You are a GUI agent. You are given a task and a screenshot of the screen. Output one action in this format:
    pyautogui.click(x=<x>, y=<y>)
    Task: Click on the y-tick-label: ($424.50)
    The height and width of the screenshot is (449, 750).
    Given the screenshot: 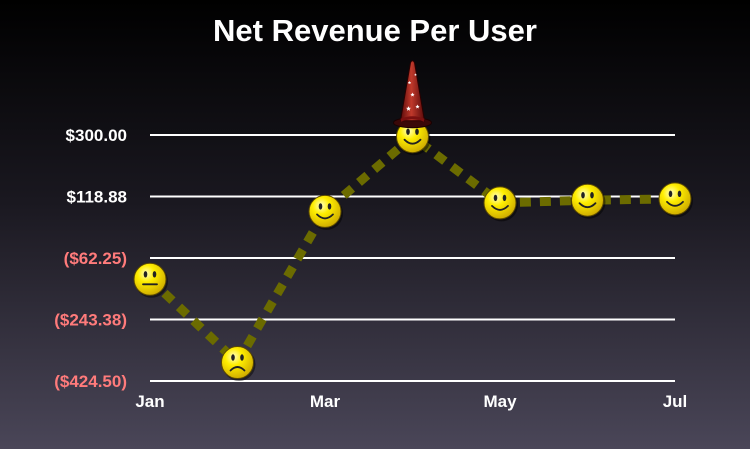 What is the action you would take?
    pyautogui.click(x=90, y=381)
    